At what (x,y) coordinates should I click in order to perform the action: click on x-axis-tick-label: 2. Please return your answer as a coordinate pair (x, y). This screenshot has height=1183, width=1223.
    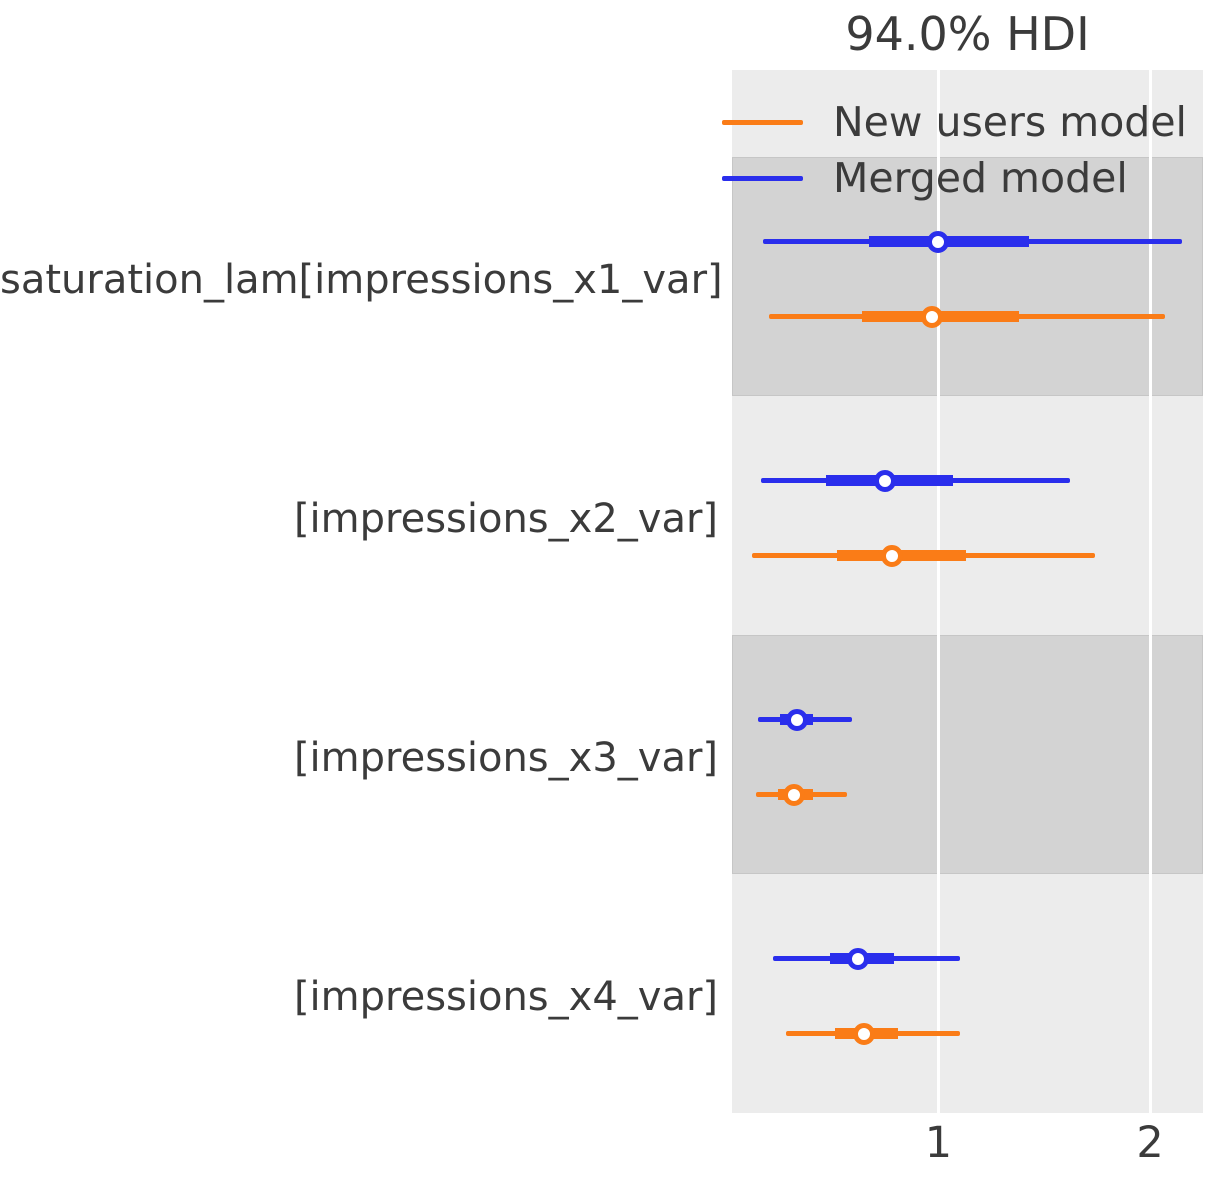
    Looking at the image, I should click on (1150, 1143).